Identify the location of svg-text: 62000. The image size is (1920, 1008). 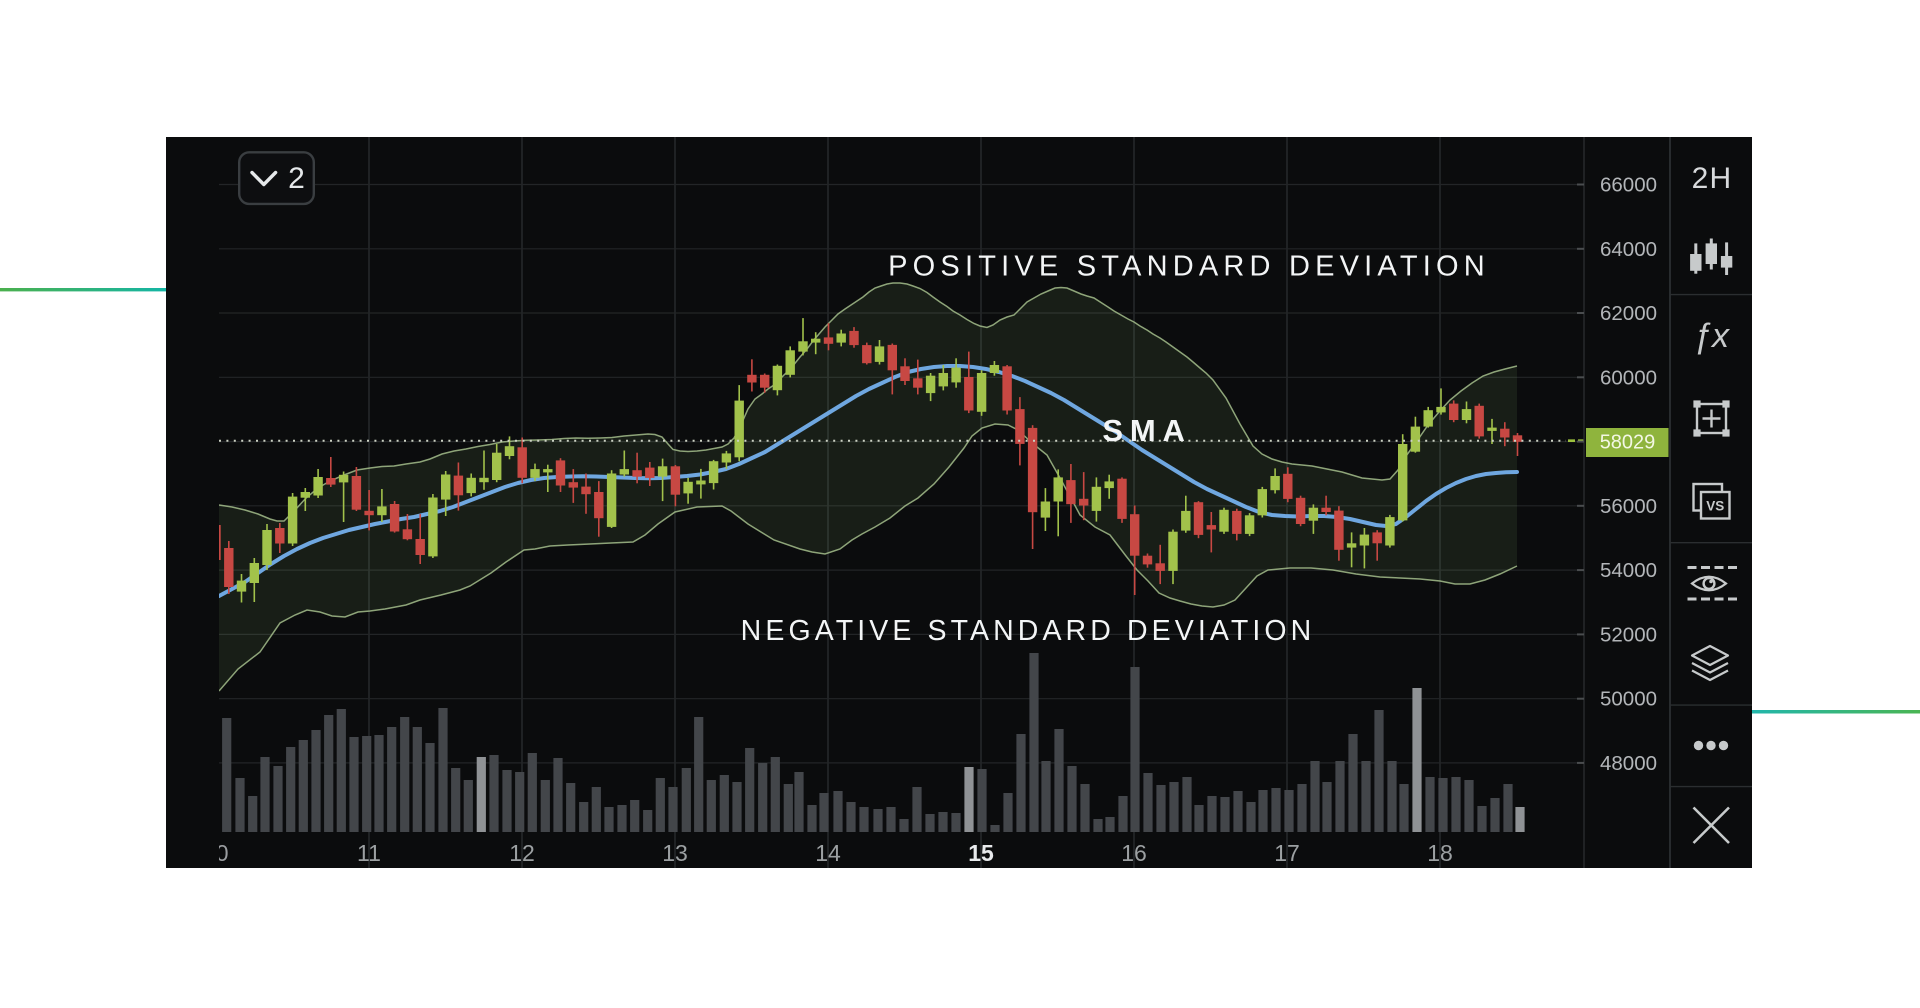
(1628, 313).